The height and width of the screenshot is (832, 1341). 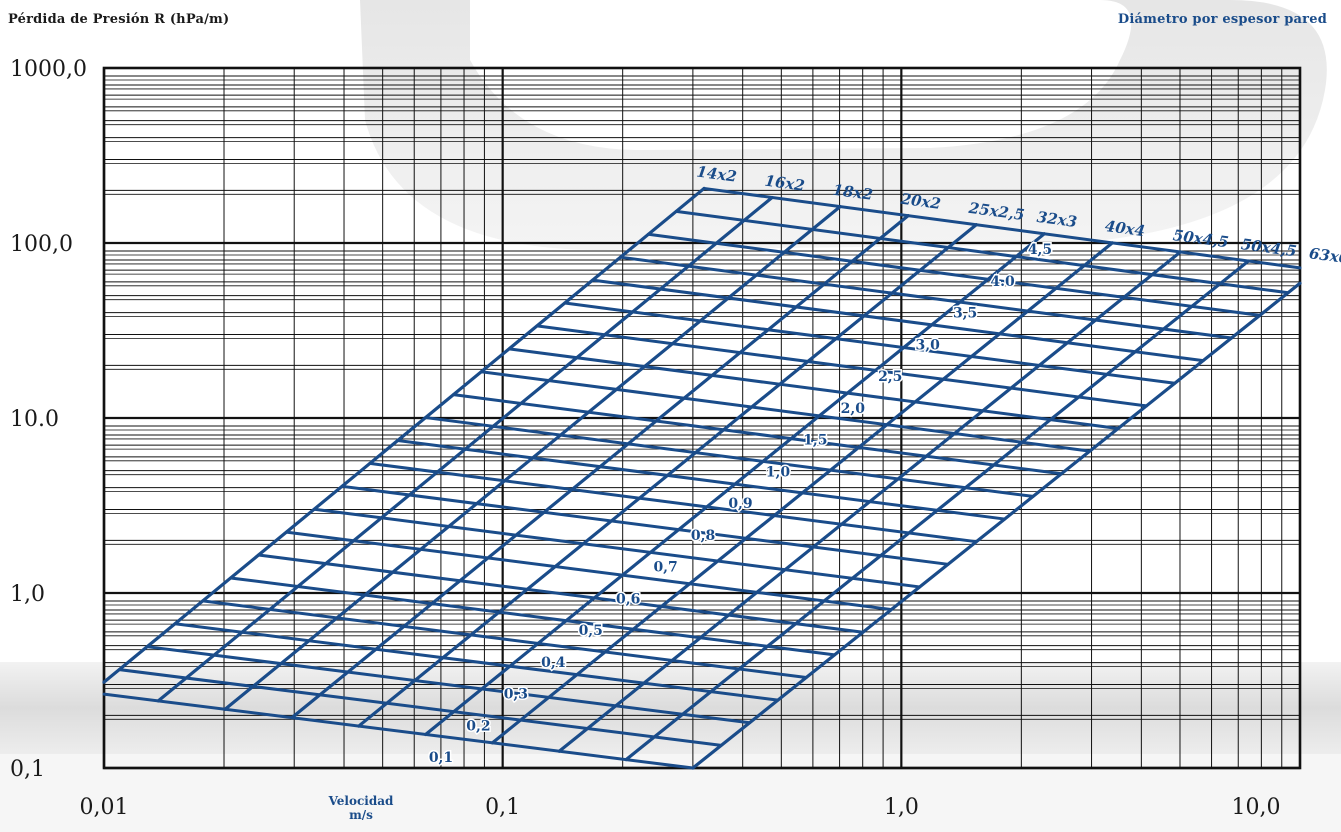 I want to click on y-axis-title: Pérdida de Presión R (hPa/m), so click(x=119, y=19).